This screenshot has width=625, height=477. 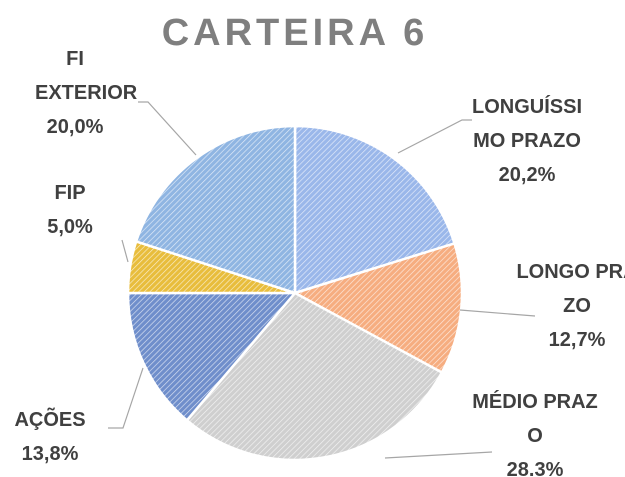 I want to click on category-label: LONGO PRAZO, so click(x=570, y=289).